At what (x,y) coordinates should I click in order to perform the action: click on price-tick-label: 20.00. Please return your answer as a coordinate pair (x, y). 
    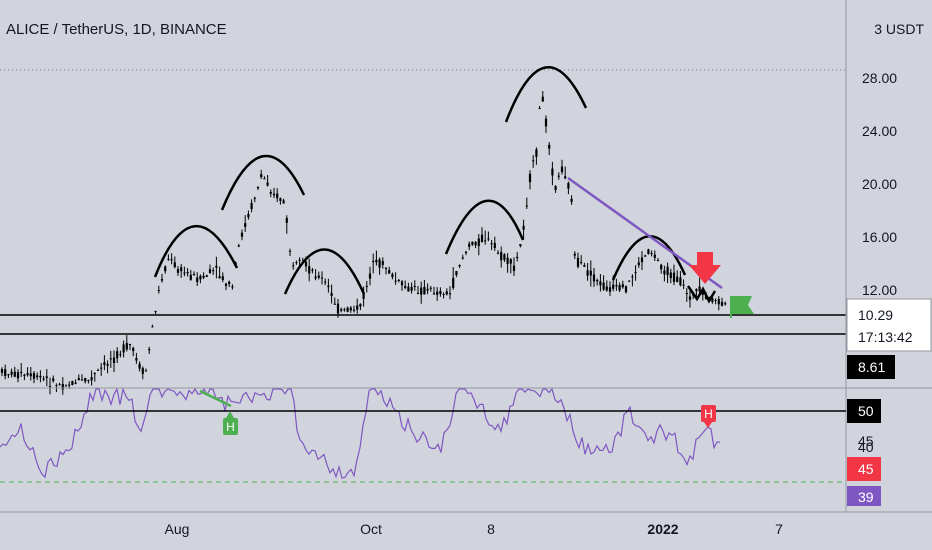
    Looking at the image, I should click on (879, 184).